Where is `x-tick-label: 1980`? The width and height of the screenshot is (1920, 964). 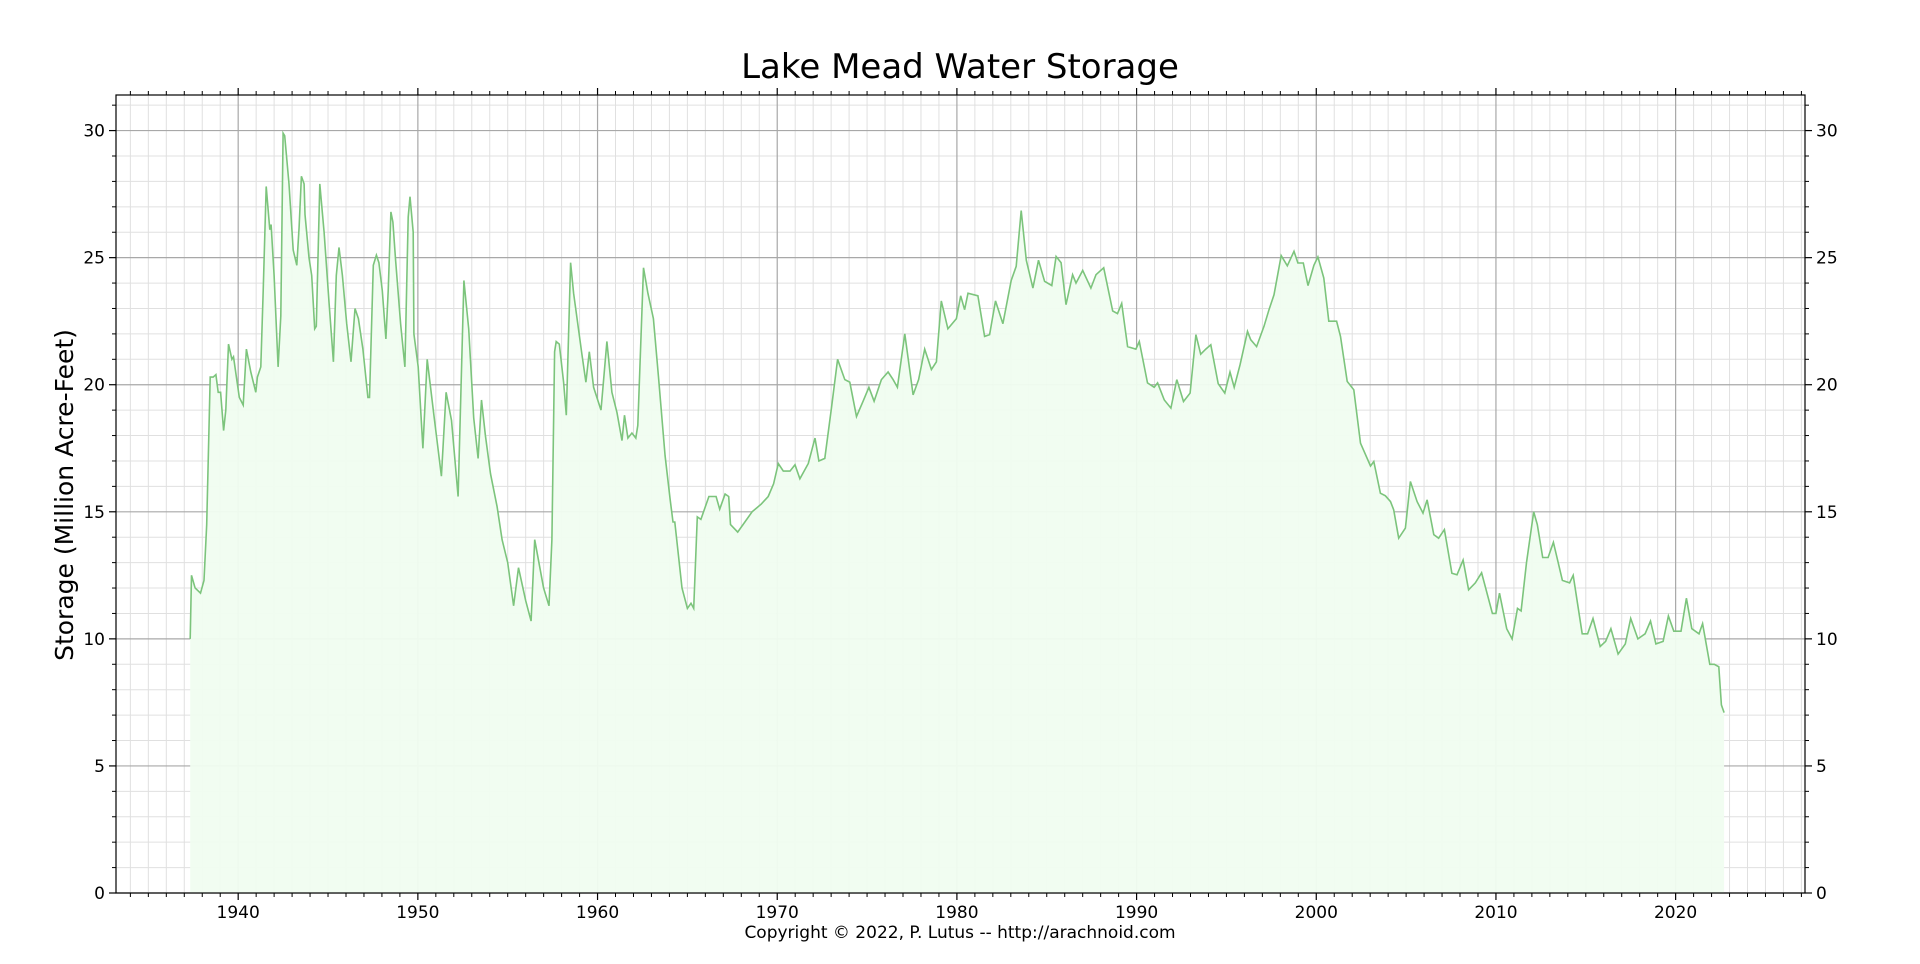 x-tick-label: 1980 is located at coordinates (956, 913).